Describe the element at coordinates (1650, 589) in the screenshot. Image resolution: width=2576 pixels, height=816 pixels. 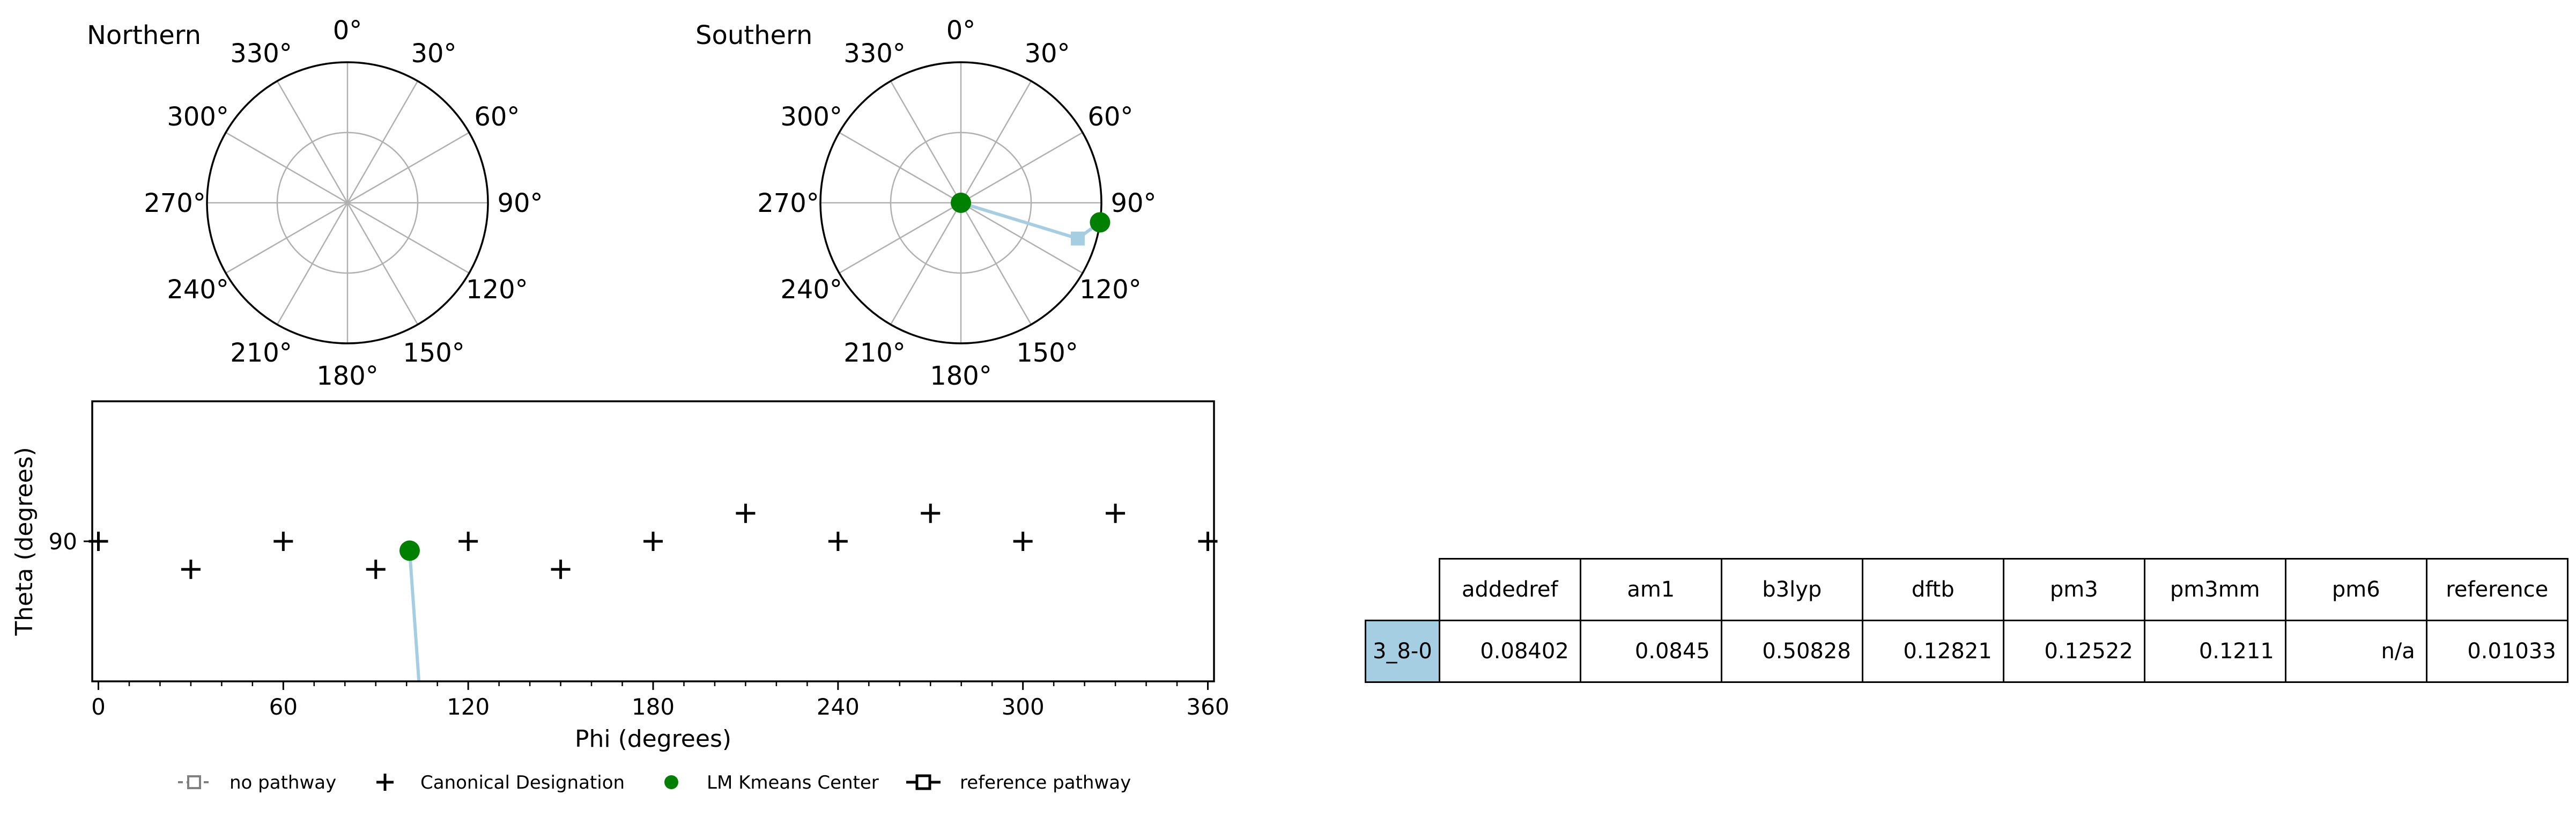
I see `table-column-header: am1` at that location.